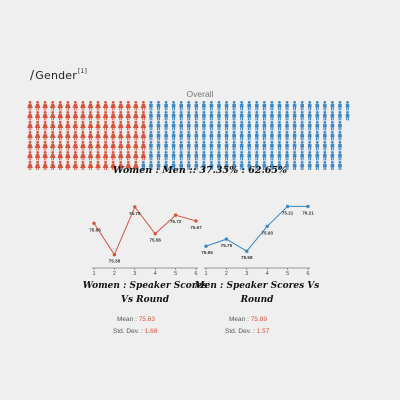 The height and width of the screenshot is (400, 400). Describe the element at coordinates (257, 240) in the screenshot. I see `men-score-chart: 1 2 3 4 5 6 75.65 75.75 75.58 75.93 75.21 76.21` at that location.